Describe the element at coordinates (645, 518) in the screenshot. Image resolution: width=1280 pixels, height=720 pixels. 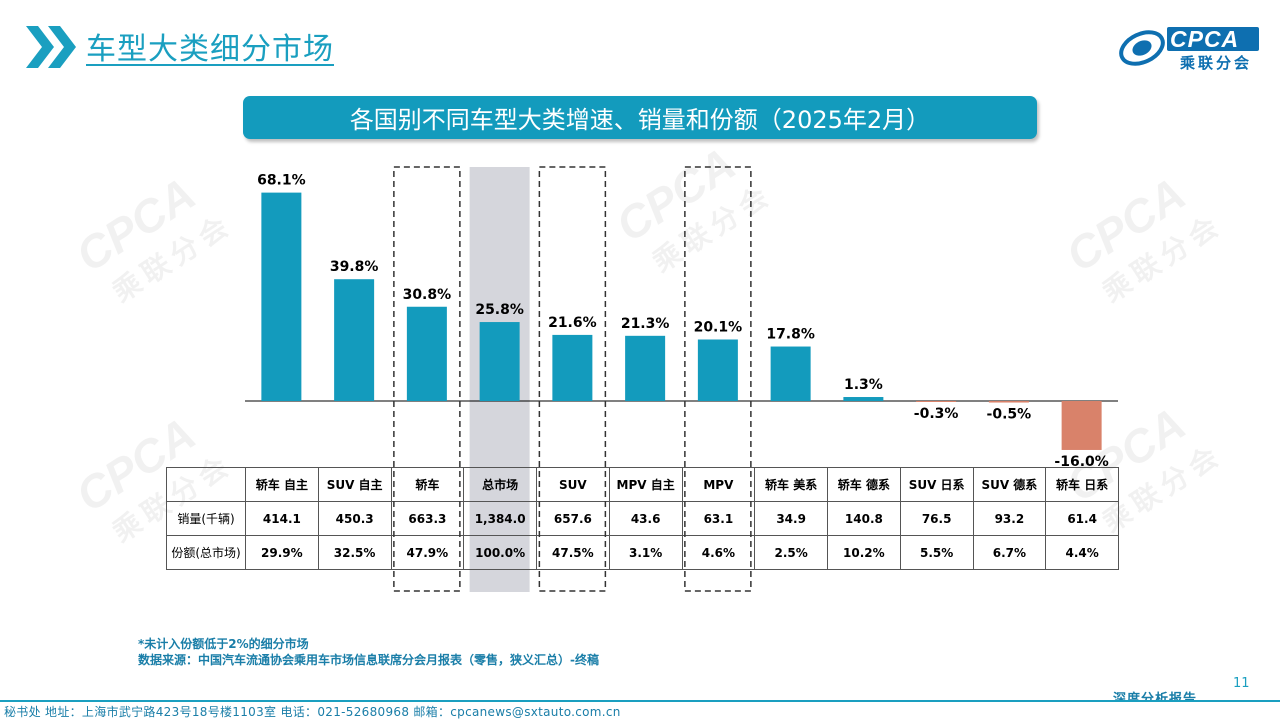
I see `table-cell: 43.6` at that location.